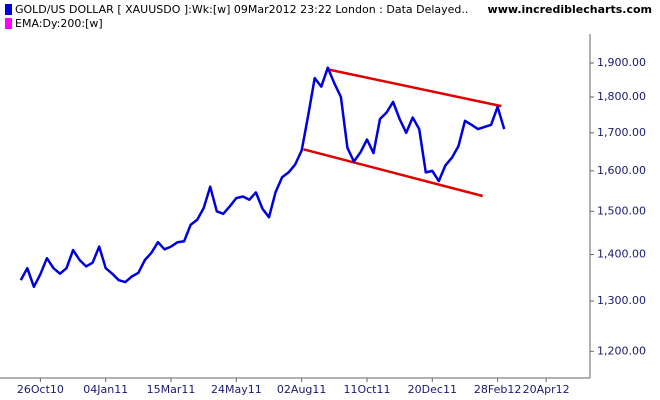 This screenshot has height=400, width=660. I want to click on x-tick-label: 15Mar11, so click(171, 389).